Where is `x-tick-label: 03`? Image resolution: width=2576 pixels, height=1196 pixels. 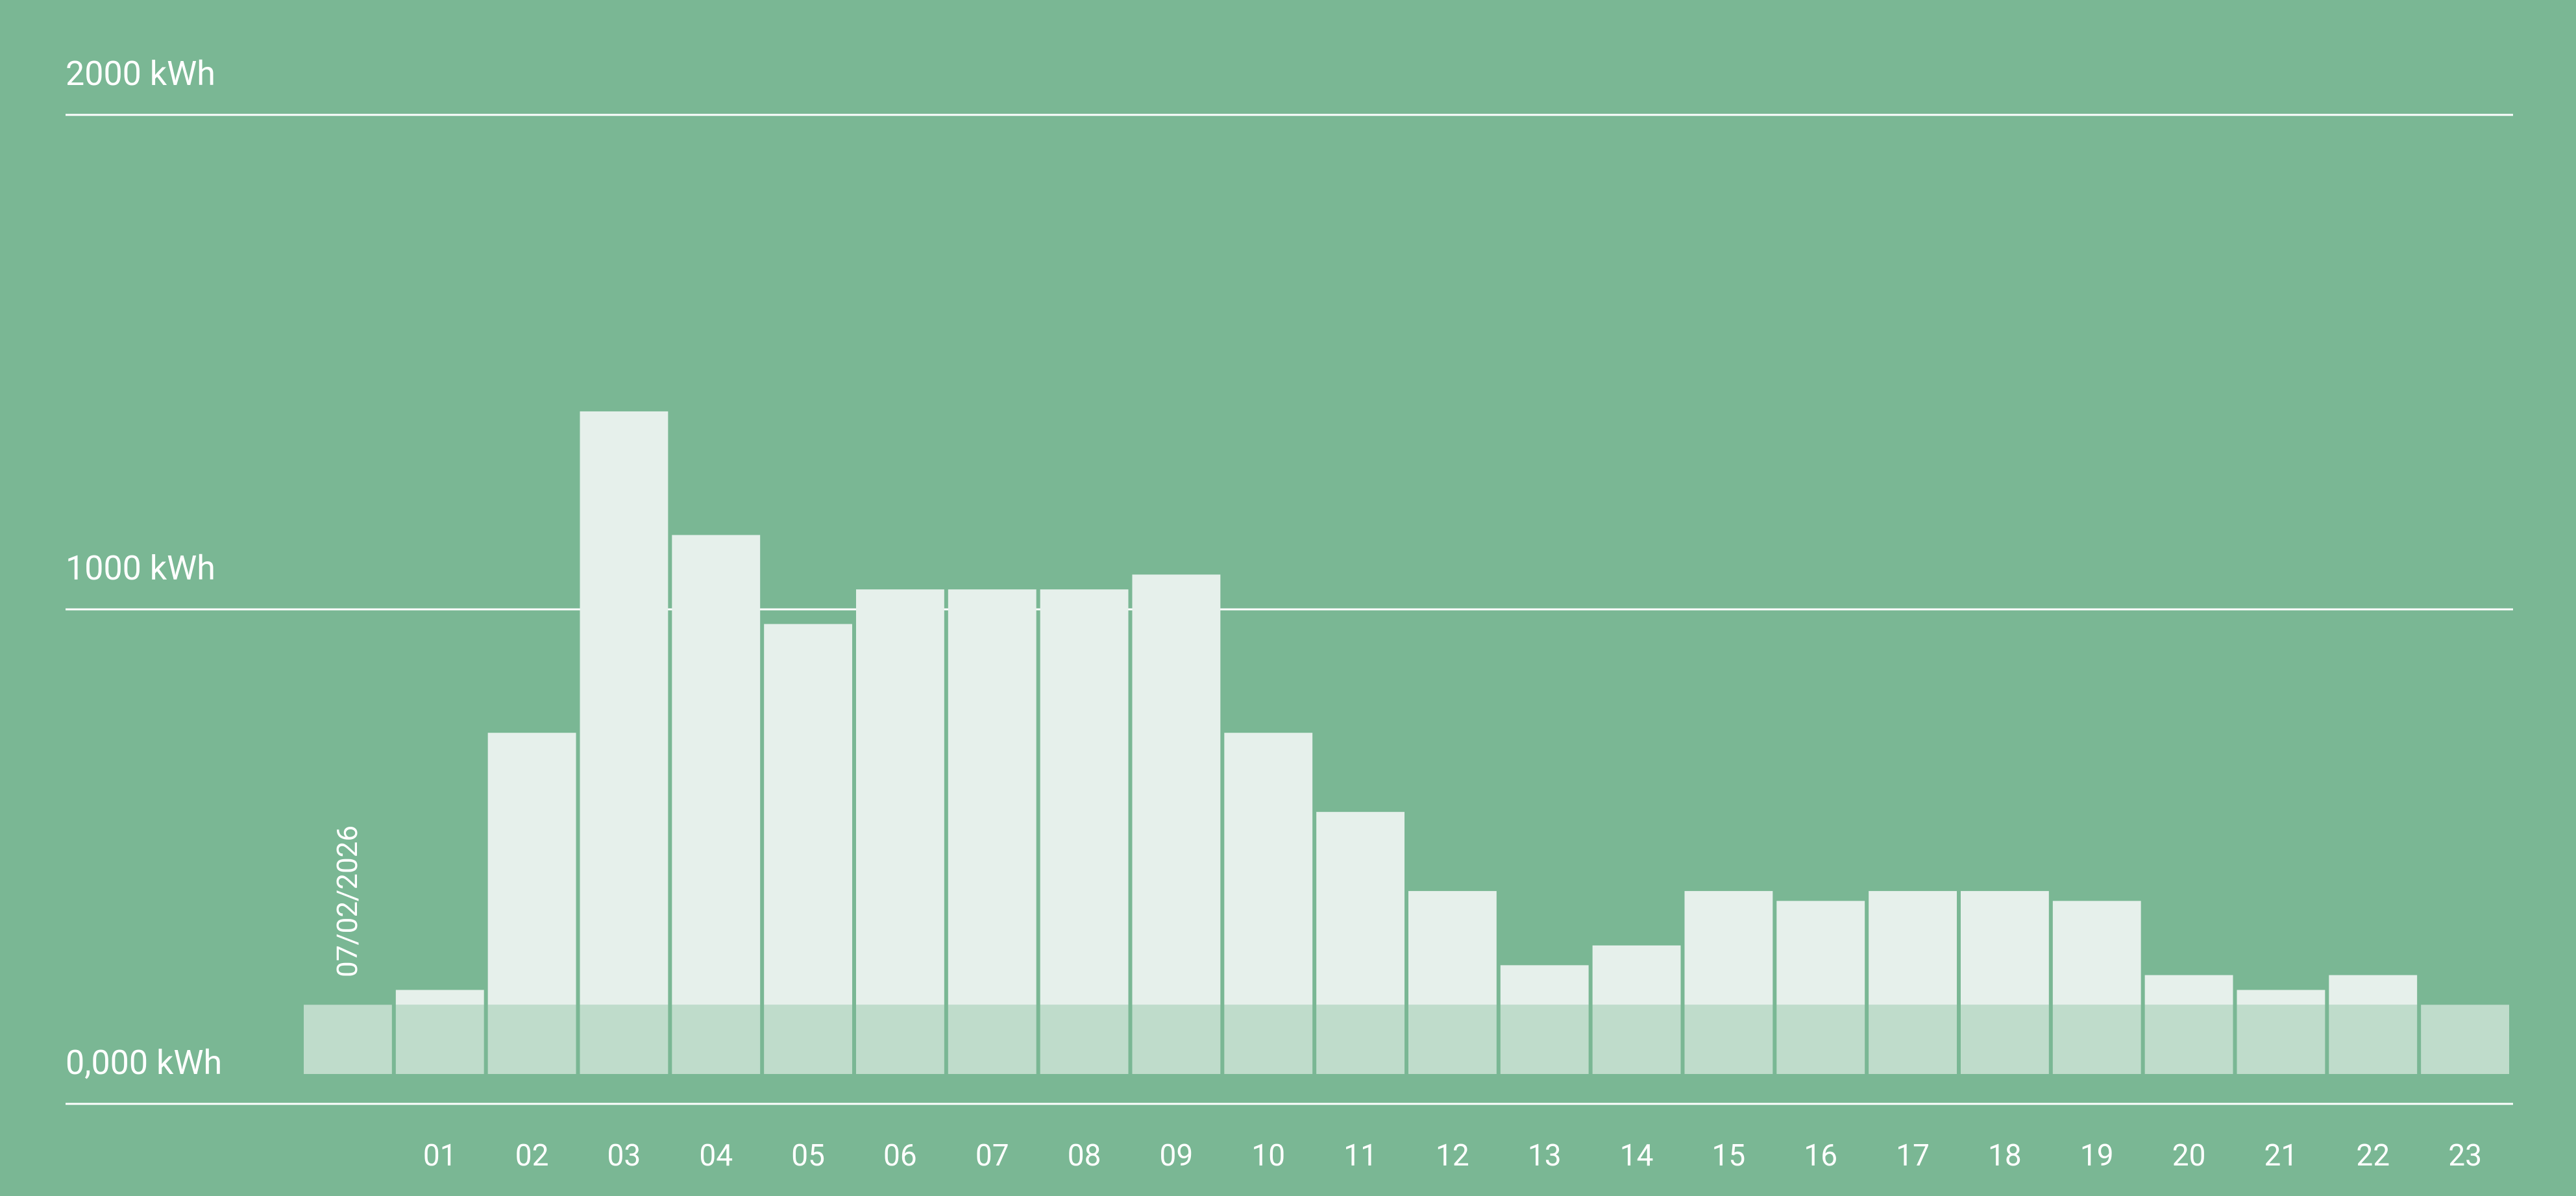 x-tick-label: 03 is located at coordinates (624, 1155).